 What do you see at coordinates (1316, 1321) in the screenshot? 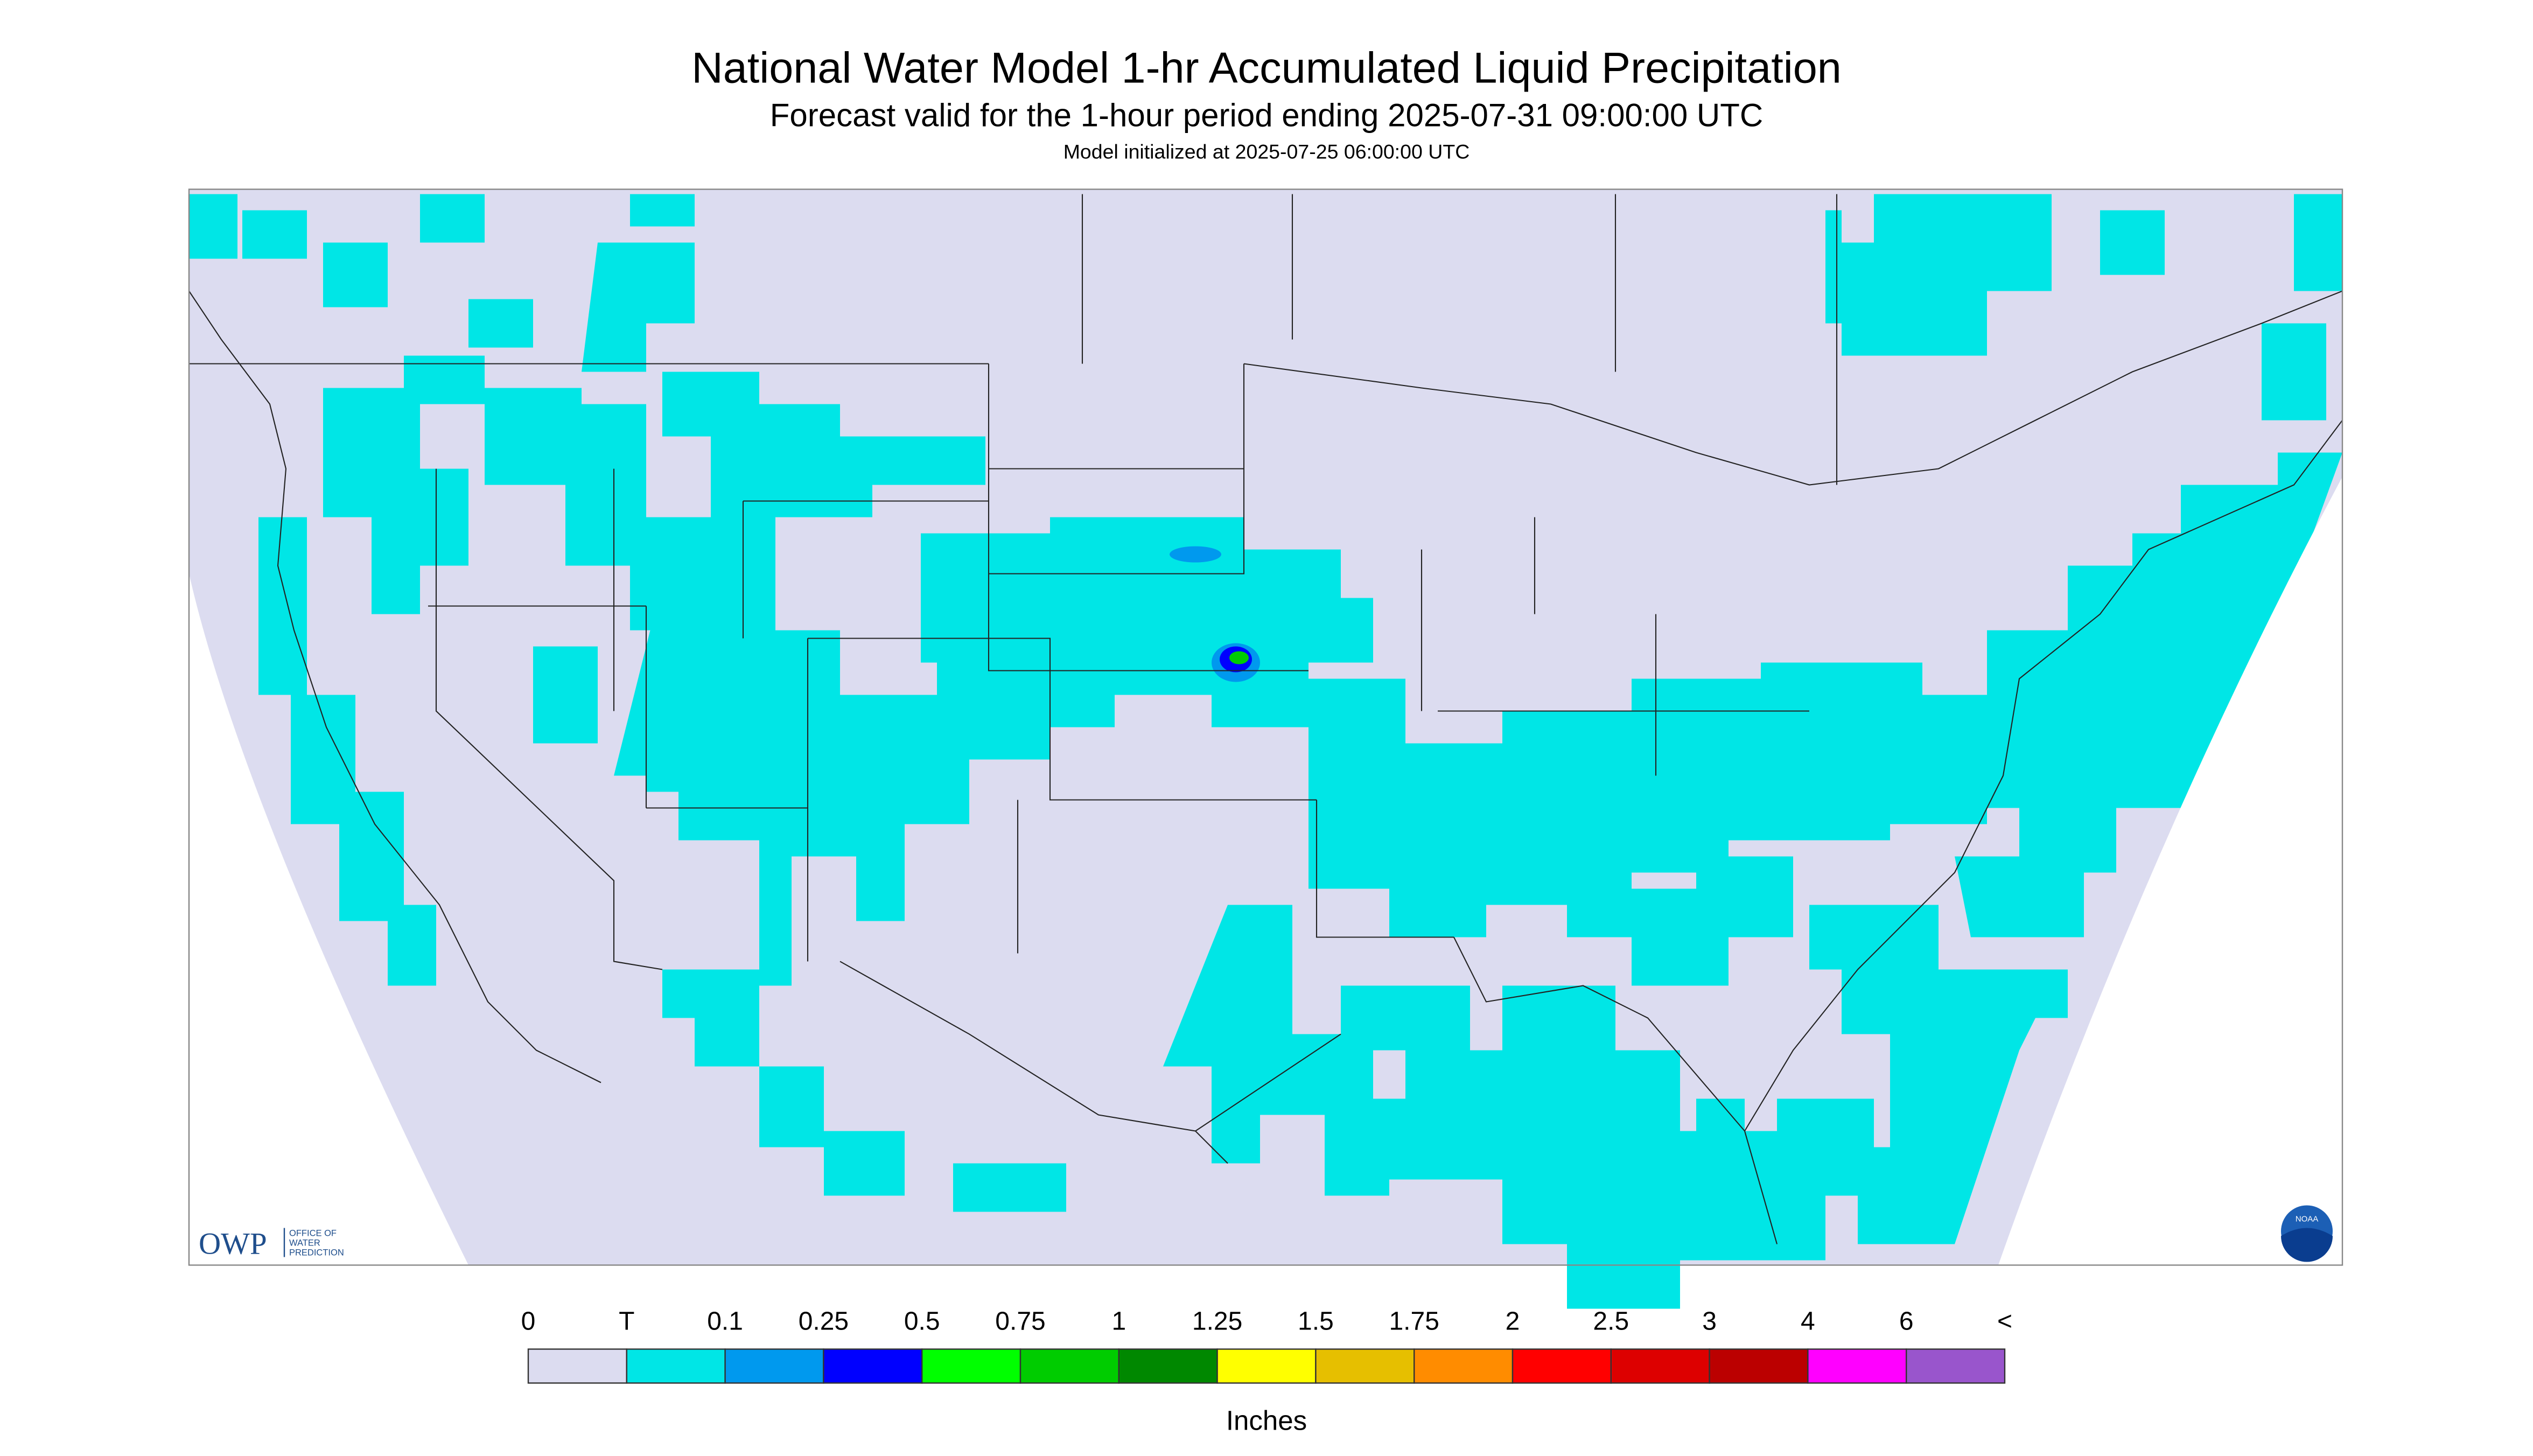
I see `legend-label: 1.5` at bounding box center [1316, 1321].